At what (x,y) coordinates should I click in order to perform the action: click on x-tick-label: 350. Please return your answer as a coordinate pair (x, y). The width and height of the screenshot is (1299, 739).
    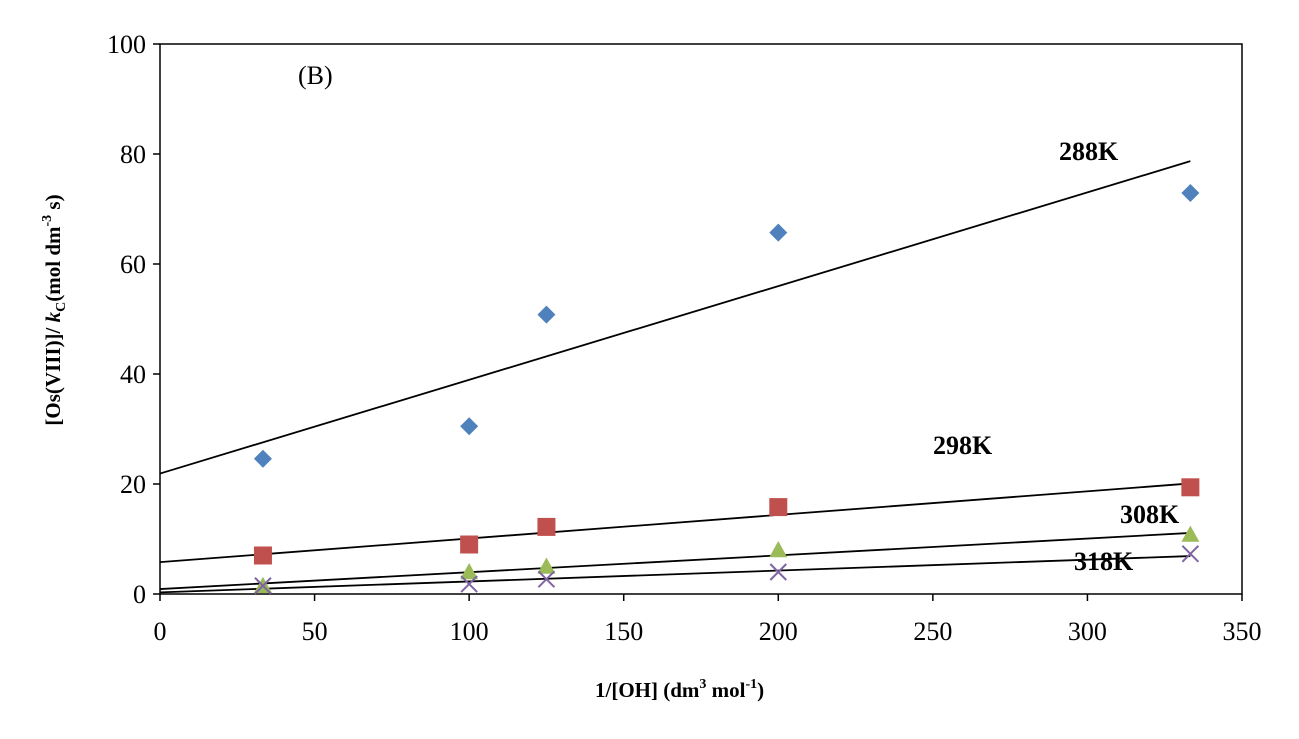
    Looking at the image, I should click on (1242, 631).